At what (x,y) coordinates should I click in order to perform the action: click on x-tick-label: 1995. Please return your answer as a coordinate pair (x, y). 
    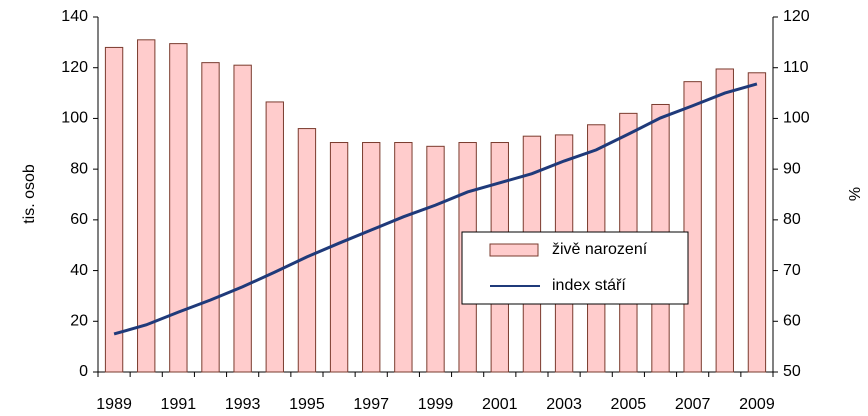
    Looking at the image, I should click on (307, 404).